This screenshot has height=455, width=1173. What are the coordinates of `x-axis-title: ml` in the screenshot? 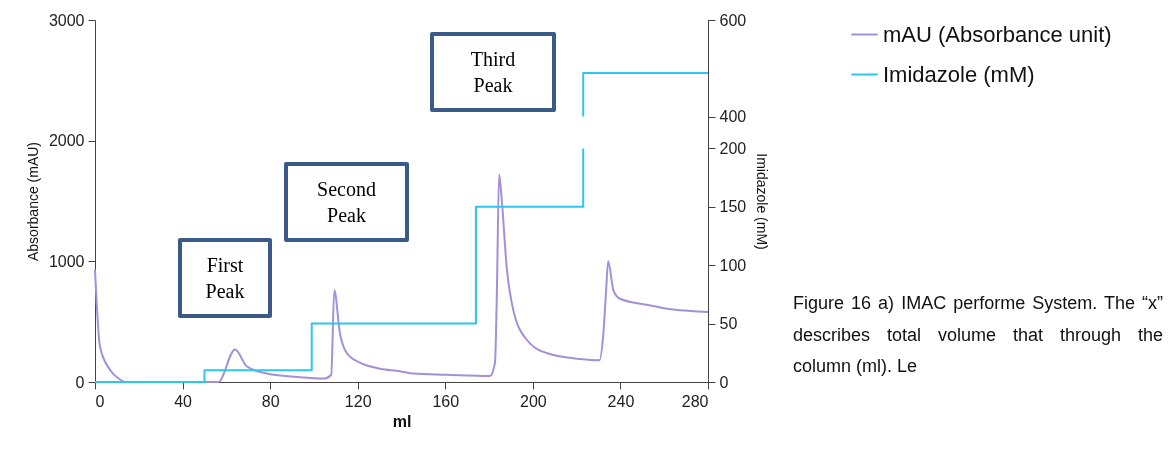 It's located at (402, 421).